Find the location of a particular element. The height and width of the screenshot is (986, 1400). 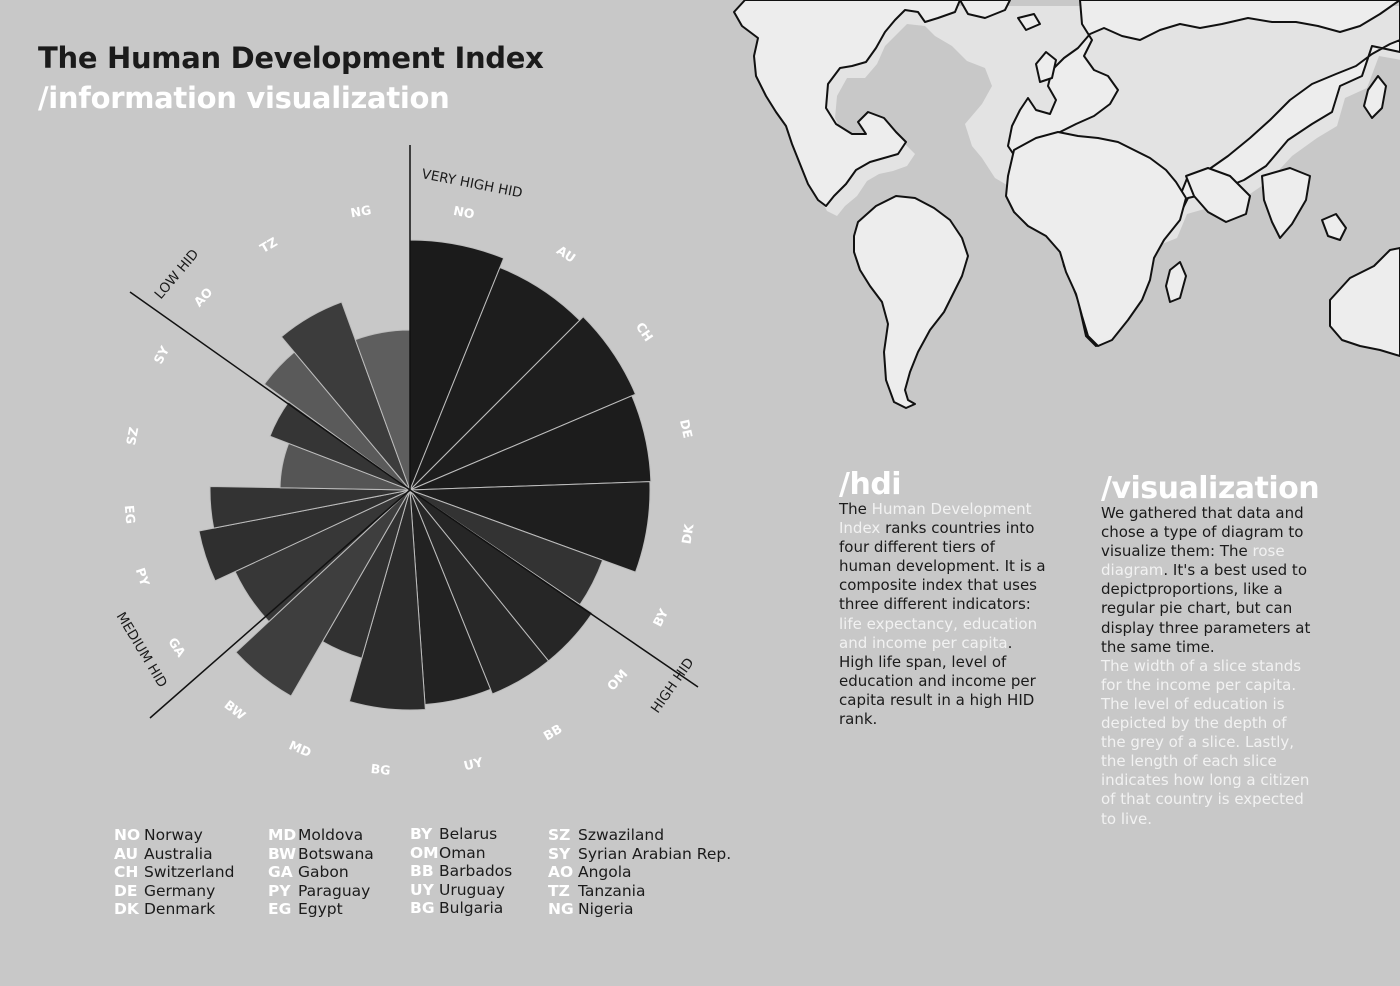

south-america is located at coordinates (911, 302).